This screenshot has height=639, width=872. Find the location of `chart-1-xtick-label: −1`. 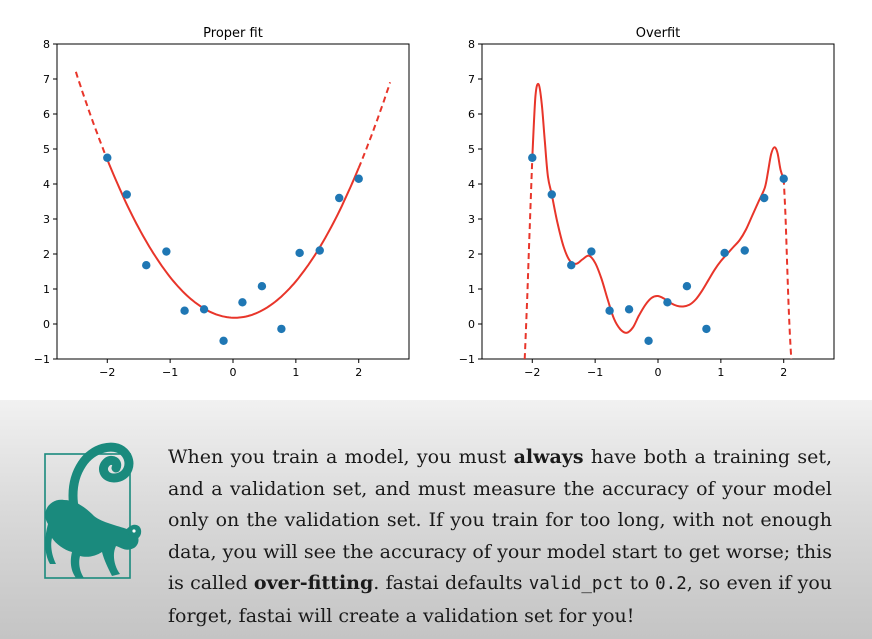

chart-1-xtick-label: −1 is located at coordinates (170, 372).